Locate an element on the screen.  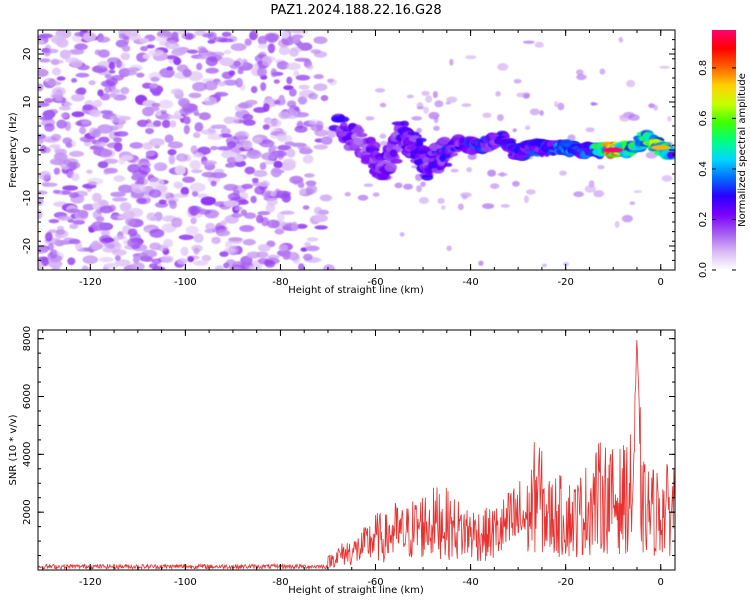
heatmap-peak-cell is located at coordinates (660, 148).